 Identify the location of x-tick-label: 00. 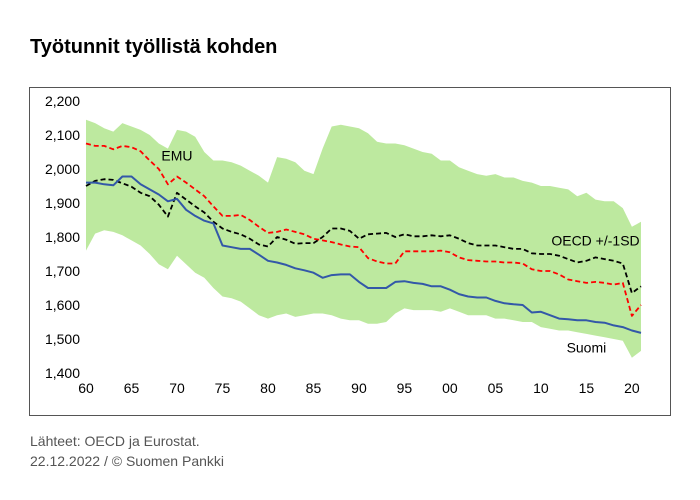
(450, 388).